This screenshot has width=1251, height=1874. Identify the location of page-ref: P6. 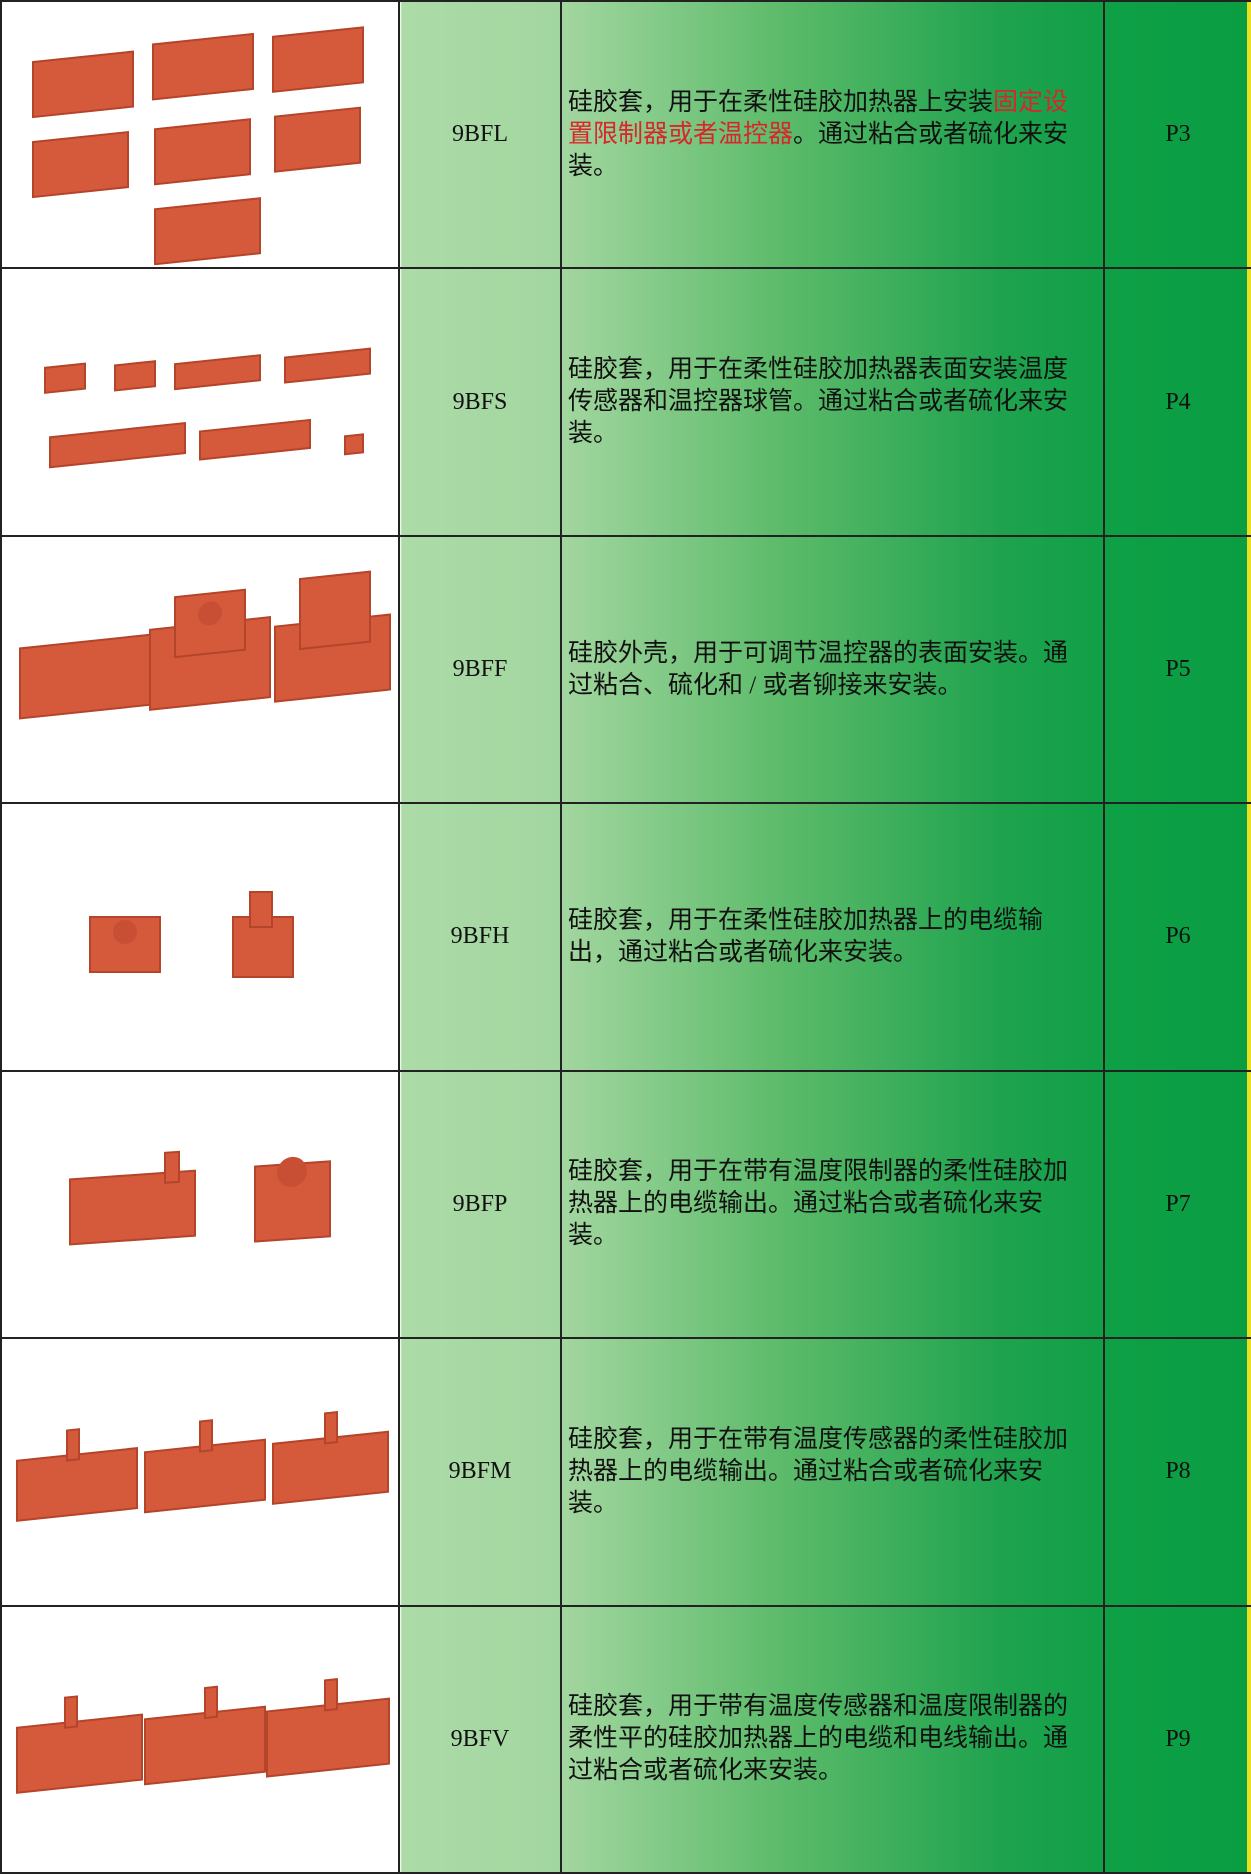
(1178, 936).